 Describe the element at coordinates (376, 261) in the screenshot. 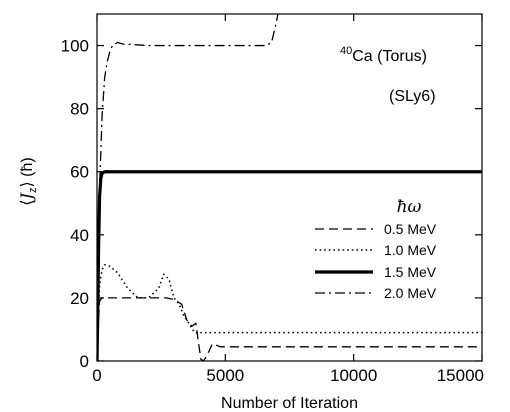

I see `legend-items: 0.5 MeV 1.0 MeV 1.5 MeV 2.0 MeV` at that location.